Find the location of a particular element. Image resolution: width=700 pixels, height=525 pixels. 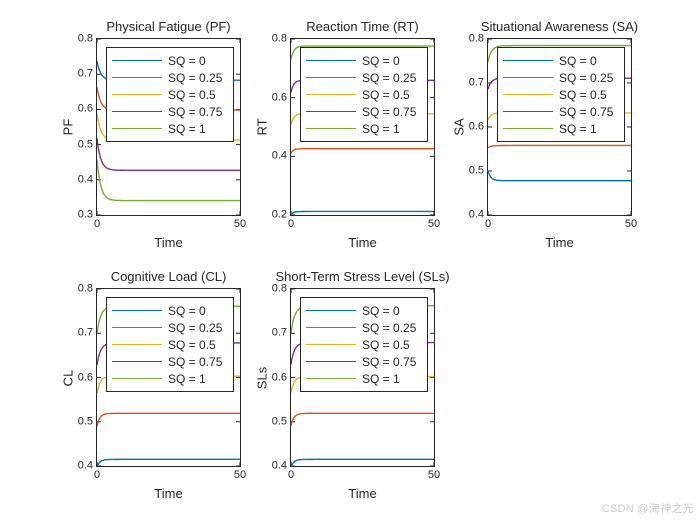

subplot-title: Situational Awareness (SA) is located at coordinates (559, 26).